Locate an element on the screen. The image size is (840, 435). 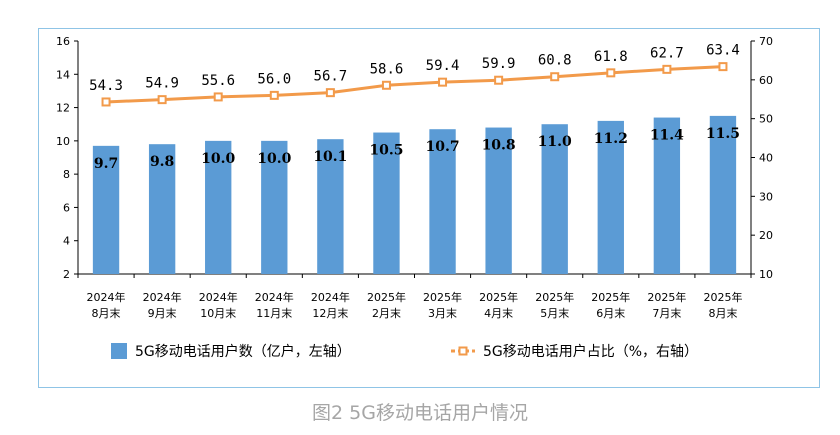
bar-value-label: 10.8 is located at coordinates (499, 146).